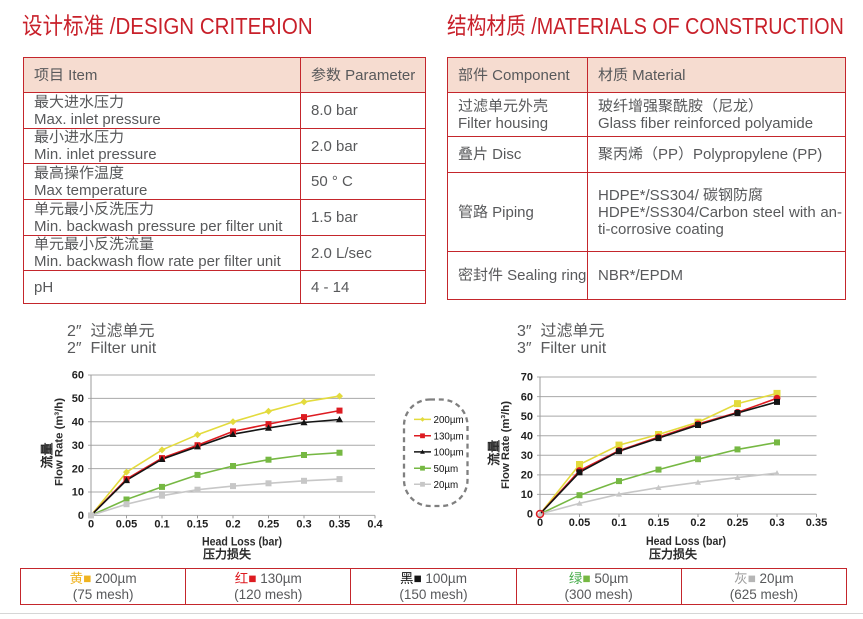  What do you see at coordinates (375, 525) in the screenshot?
I see `svg-text: 0.4` at bounding box center [375, 525].